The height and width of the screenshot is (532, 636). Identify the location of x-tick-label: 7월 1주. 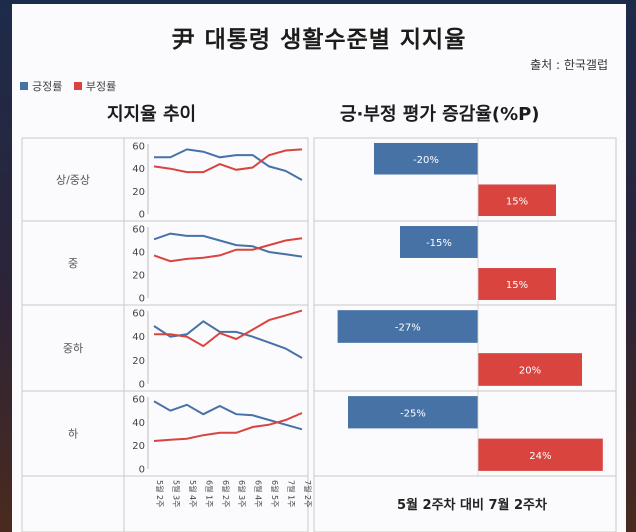
(292, 493).